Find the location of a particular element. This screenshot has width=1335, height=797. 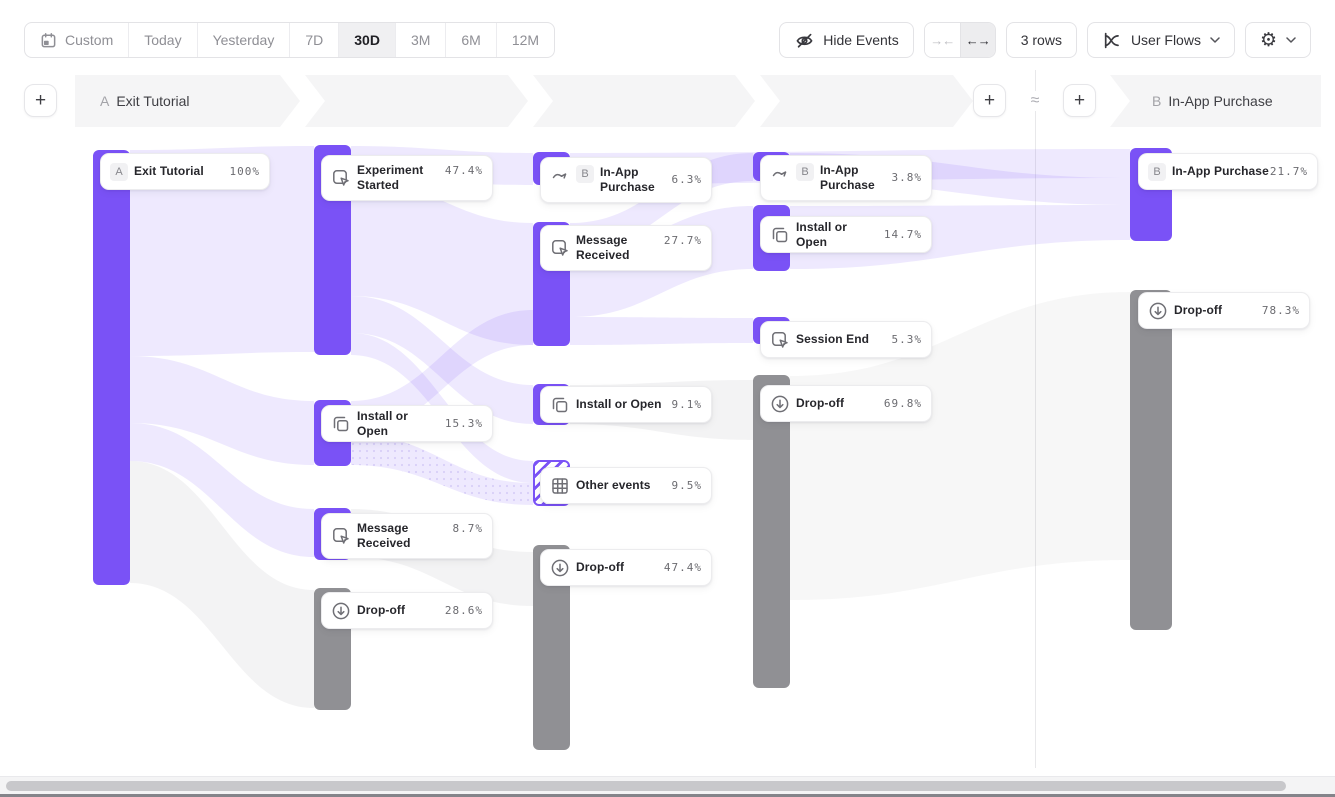

node-label: Experiment Started is located at coordinates (390, 177).